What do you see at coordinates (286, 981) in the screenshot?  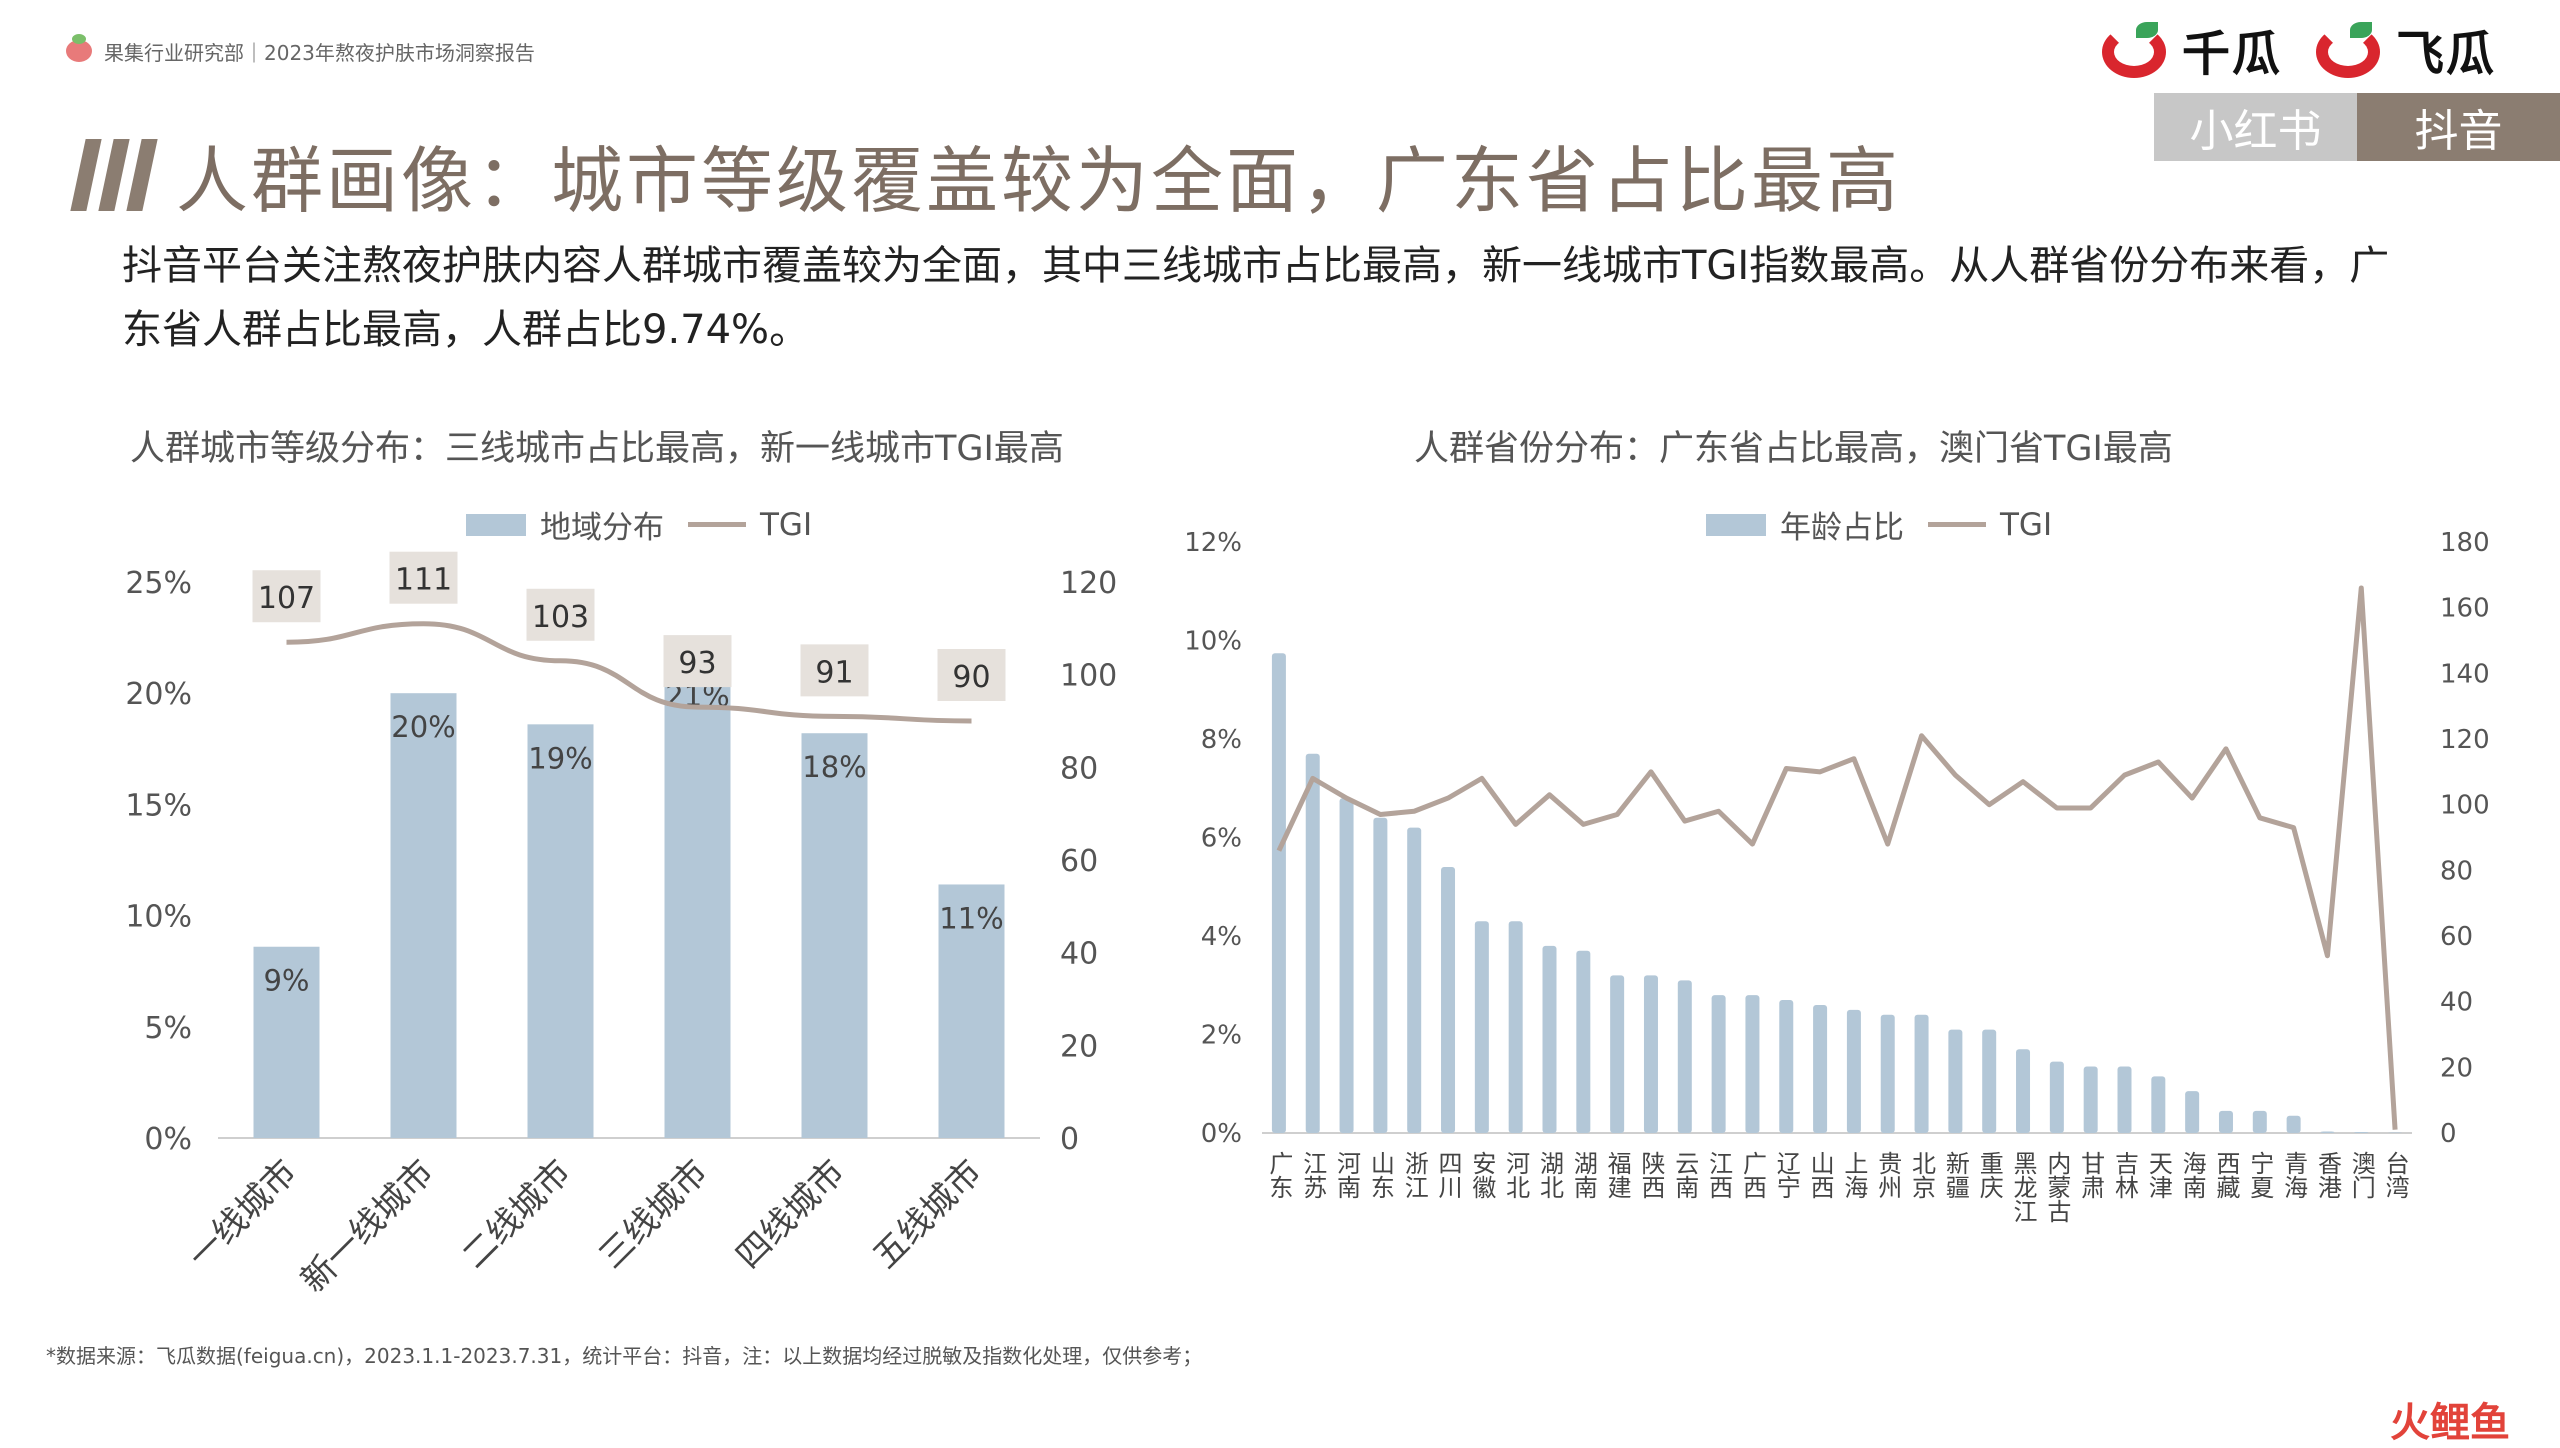 I see `chart1-bar-label: 9%` at bounding box center [286, 981].